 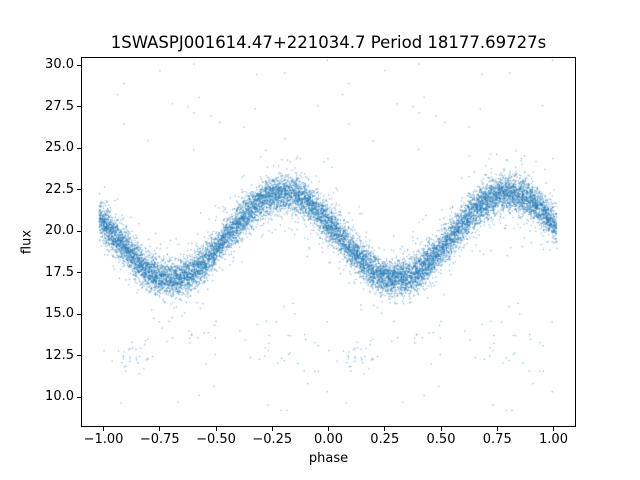 I want to click on y-axis-label: flux, so click(x=27, y=242).